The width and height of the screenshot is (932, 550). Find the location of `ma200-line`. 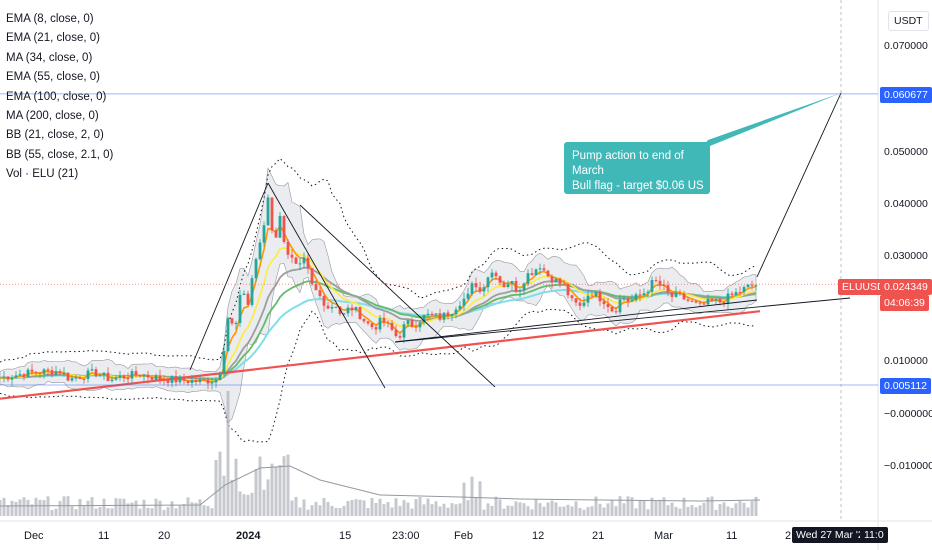

ma200-line is located at coordinates (380, 355).